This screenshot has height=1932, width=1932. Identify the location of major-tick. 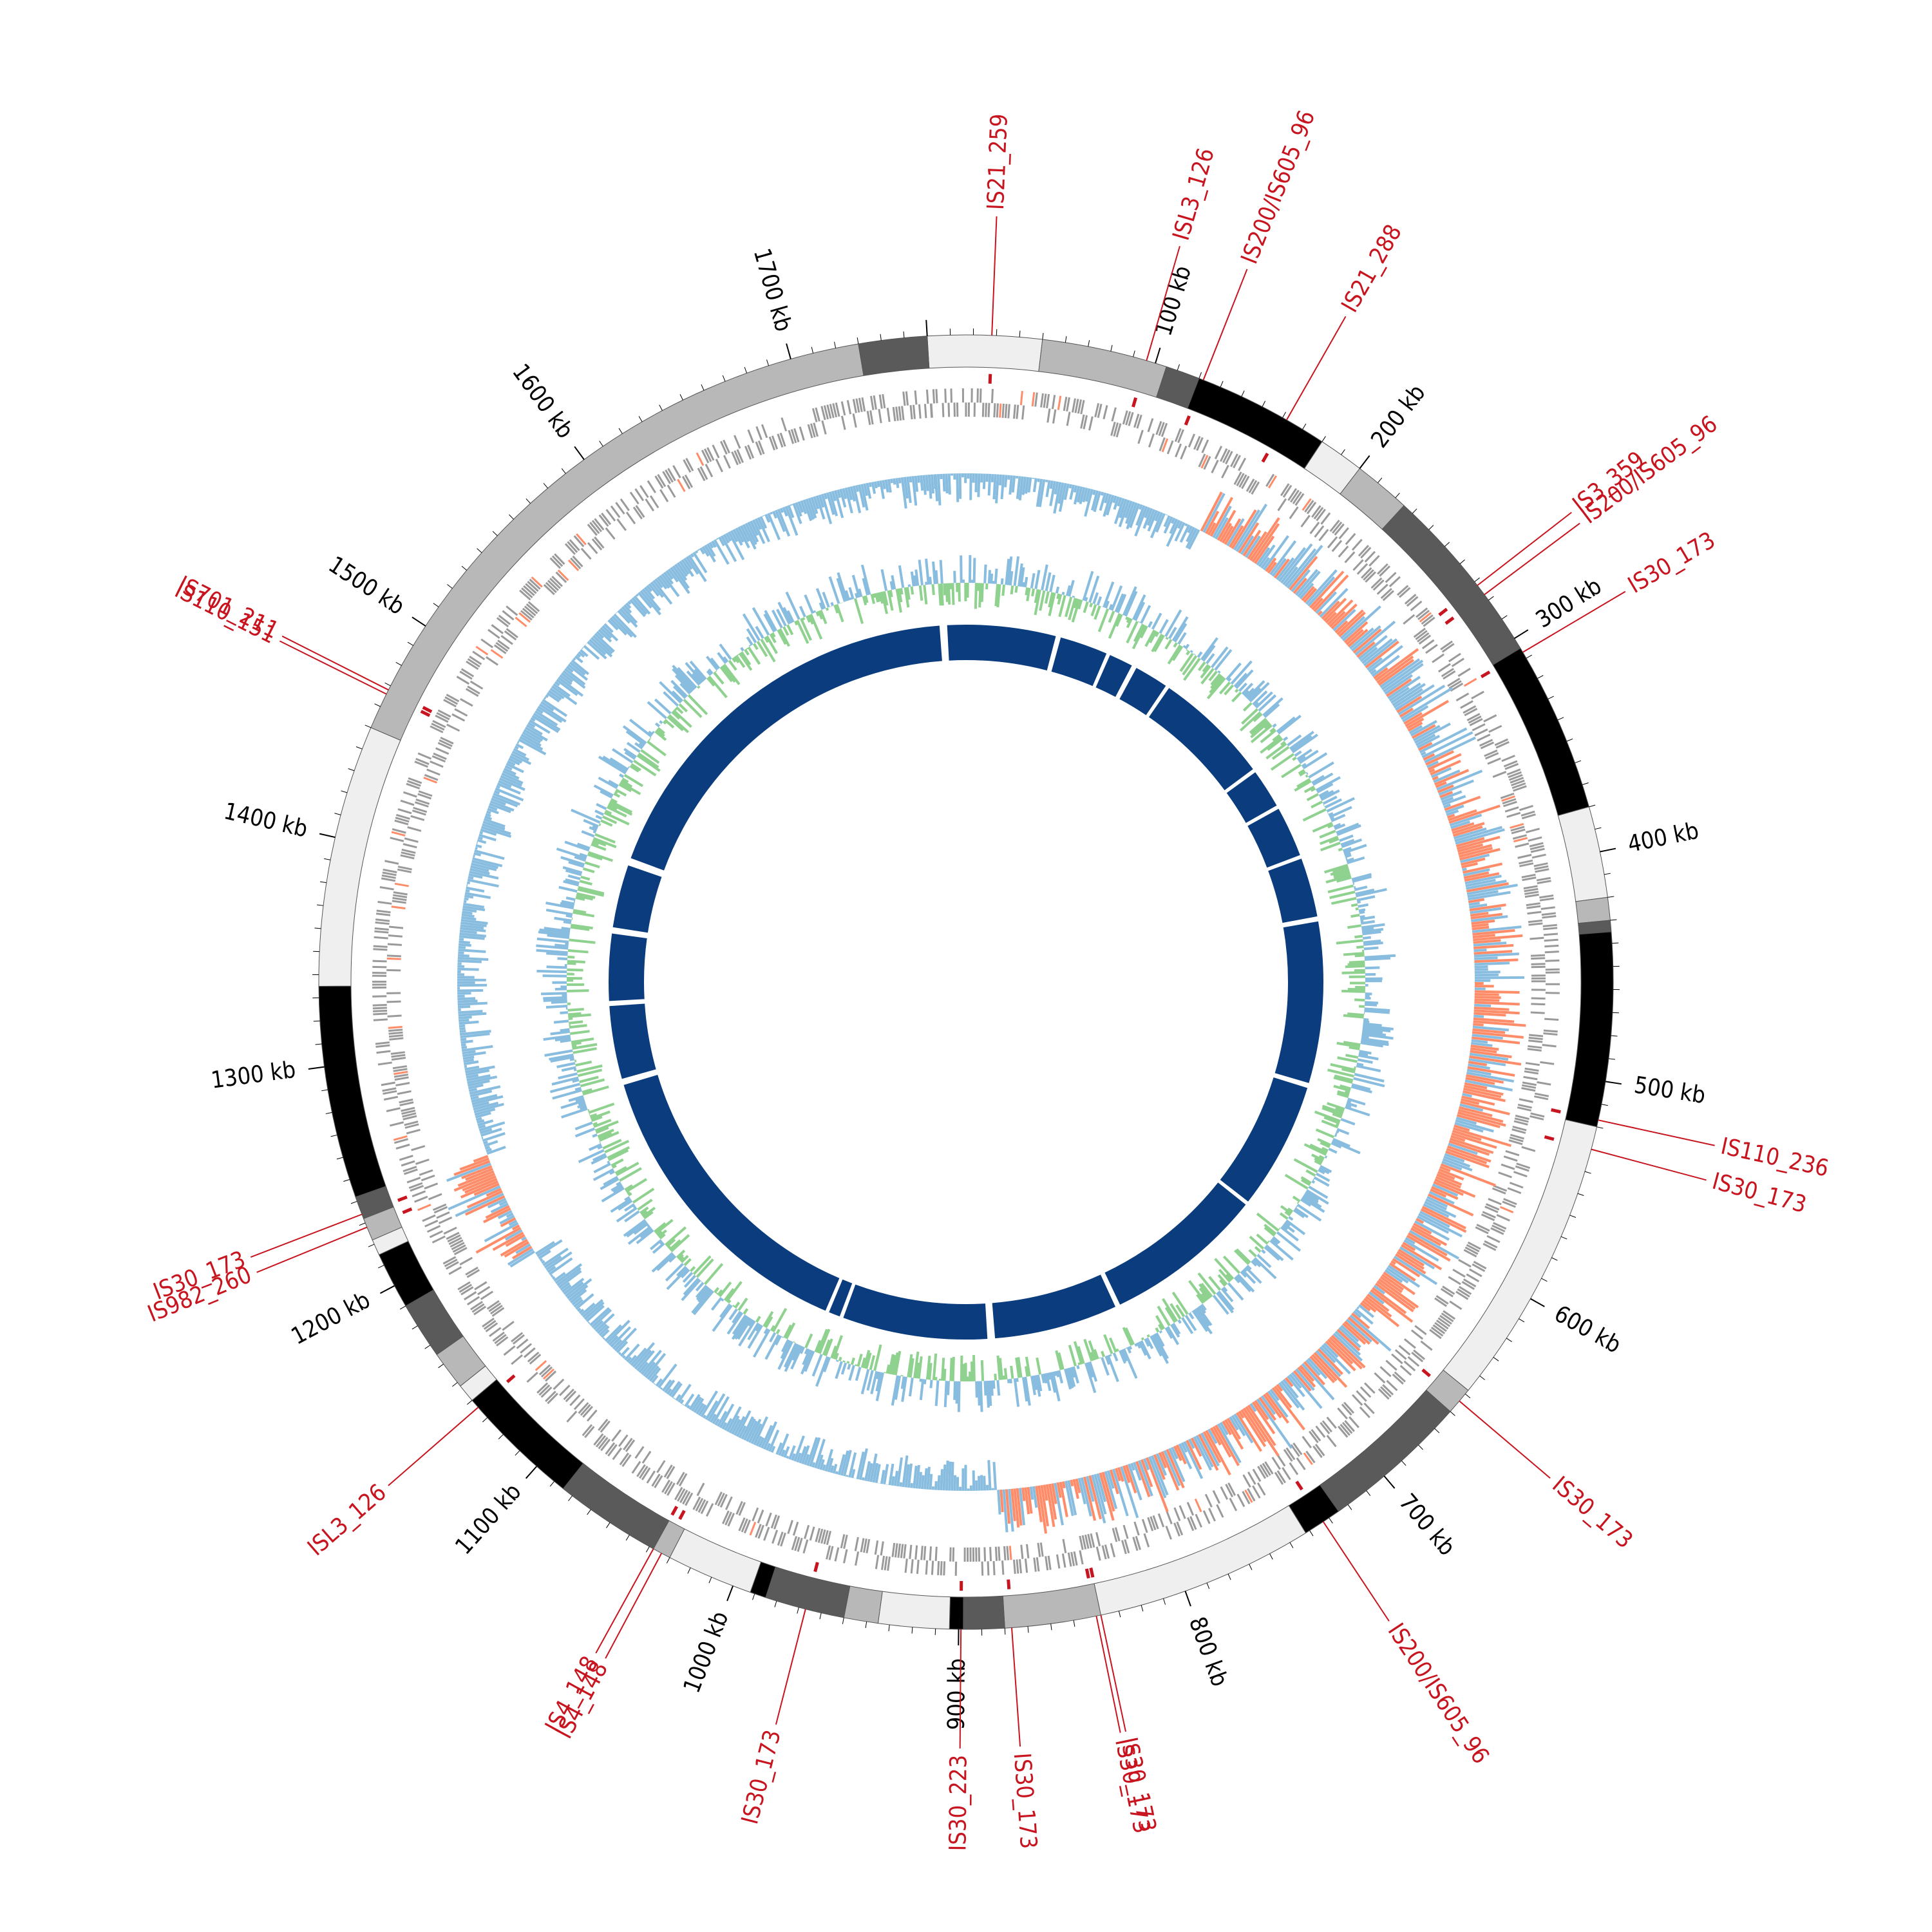
(419, 621).